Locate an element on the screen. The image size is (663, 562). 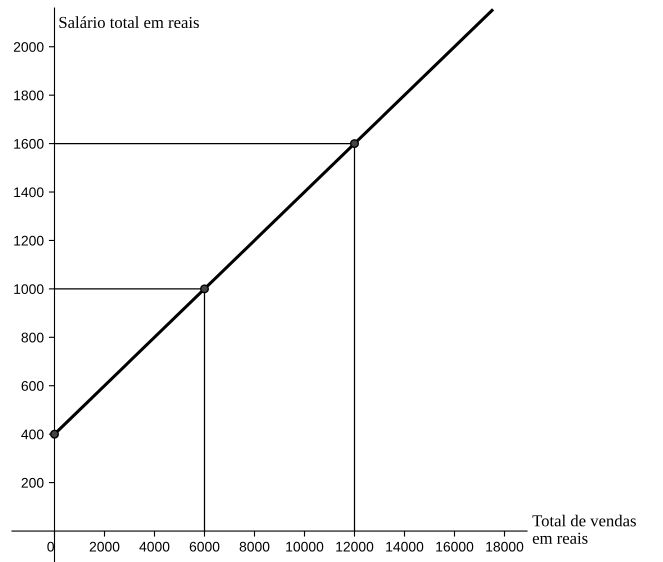
y-tick-label: 1000 is located at coordinates (29, 289).